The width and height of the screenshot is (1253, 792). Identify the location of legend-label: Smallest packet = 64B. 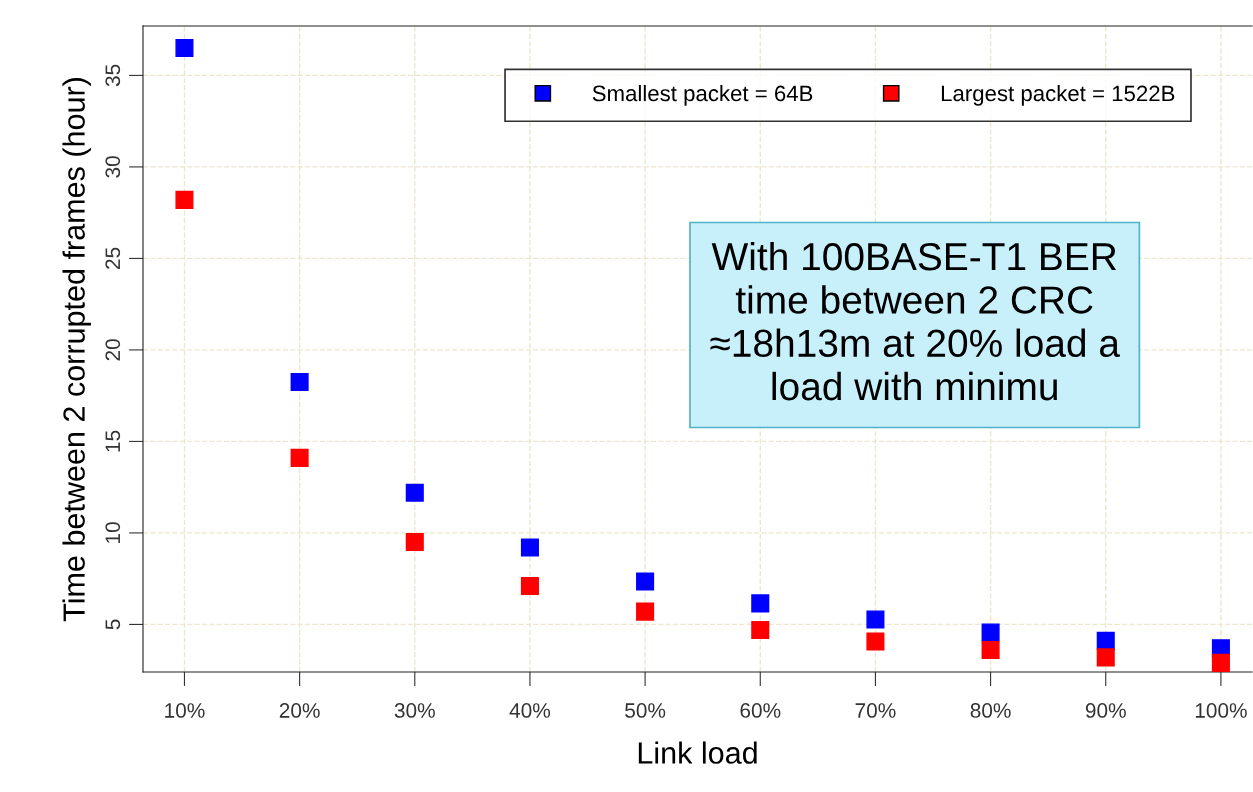
(702, 95).